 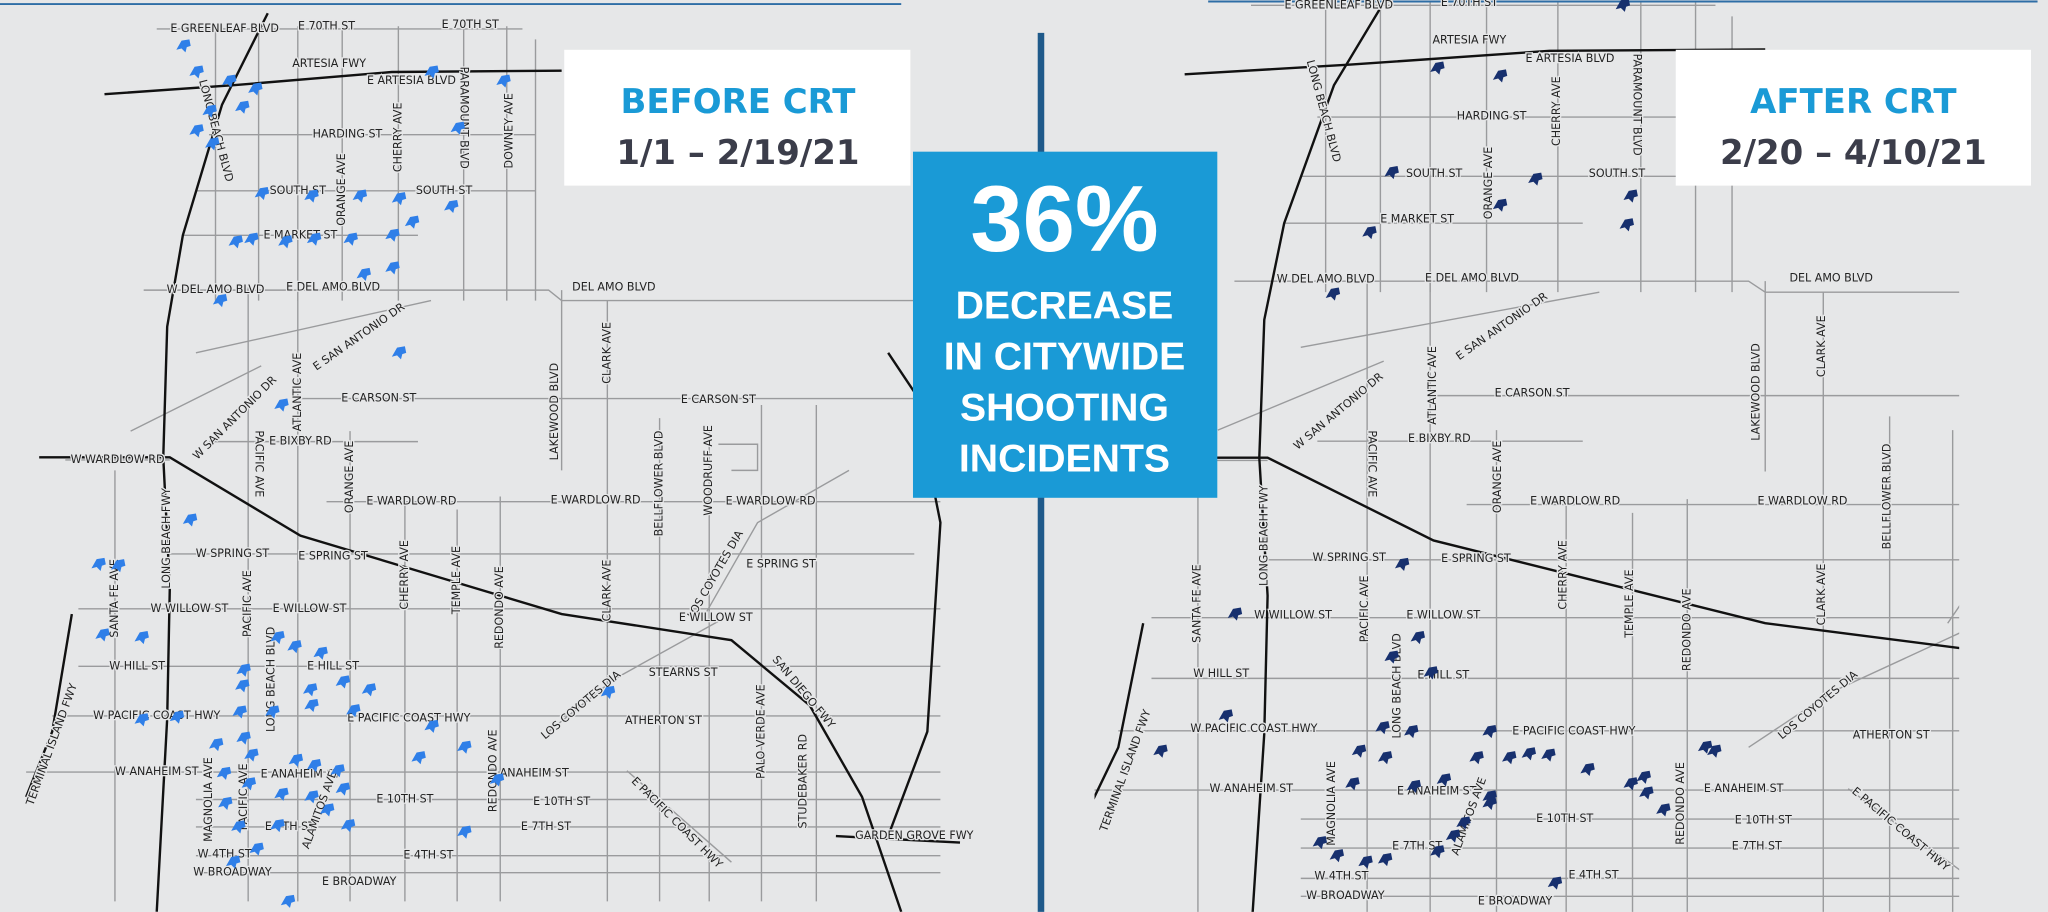 I want to click on after-title-box, so click(x=1853, y=117).